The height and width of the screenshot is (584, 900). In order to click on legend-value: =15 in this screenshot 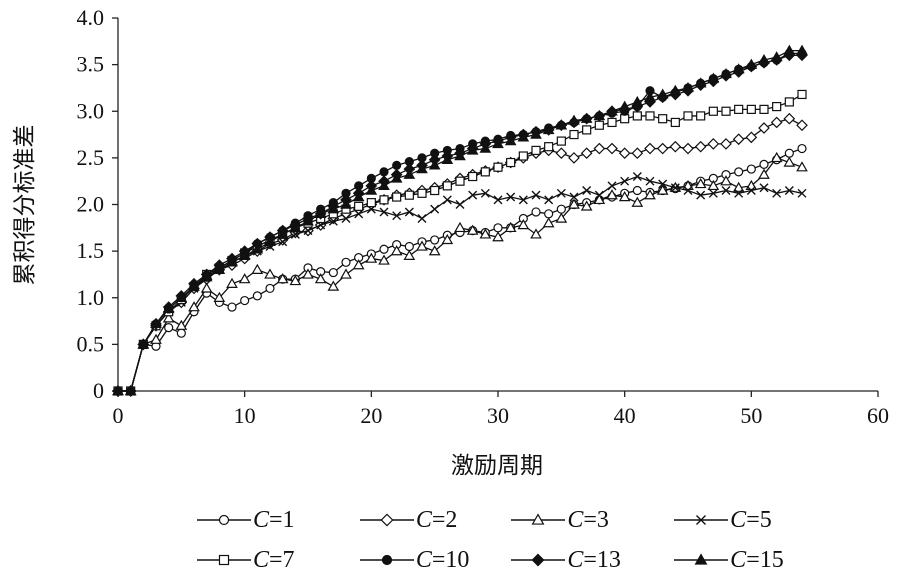, I will do `click(765, 559)`.